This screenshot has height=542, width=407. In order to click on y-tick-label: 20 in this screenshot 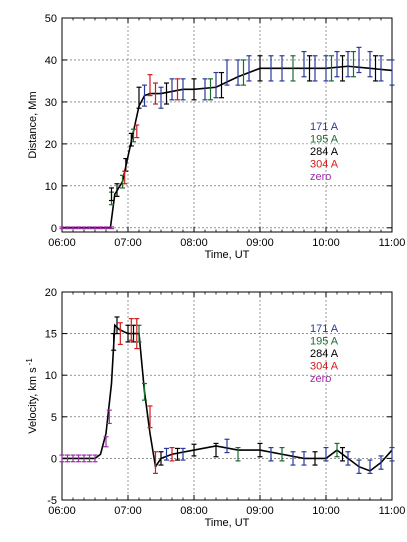, I will do `click(51, 293)`.